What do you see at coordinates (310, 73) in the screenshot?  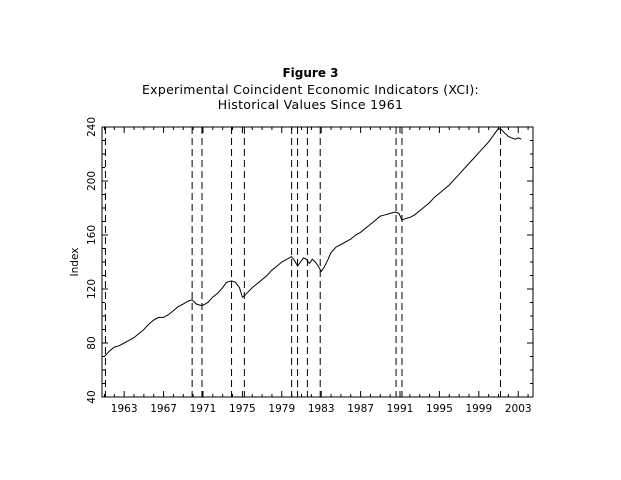 I see `figure-label: Figure 3` at bounding box center [310, 73].